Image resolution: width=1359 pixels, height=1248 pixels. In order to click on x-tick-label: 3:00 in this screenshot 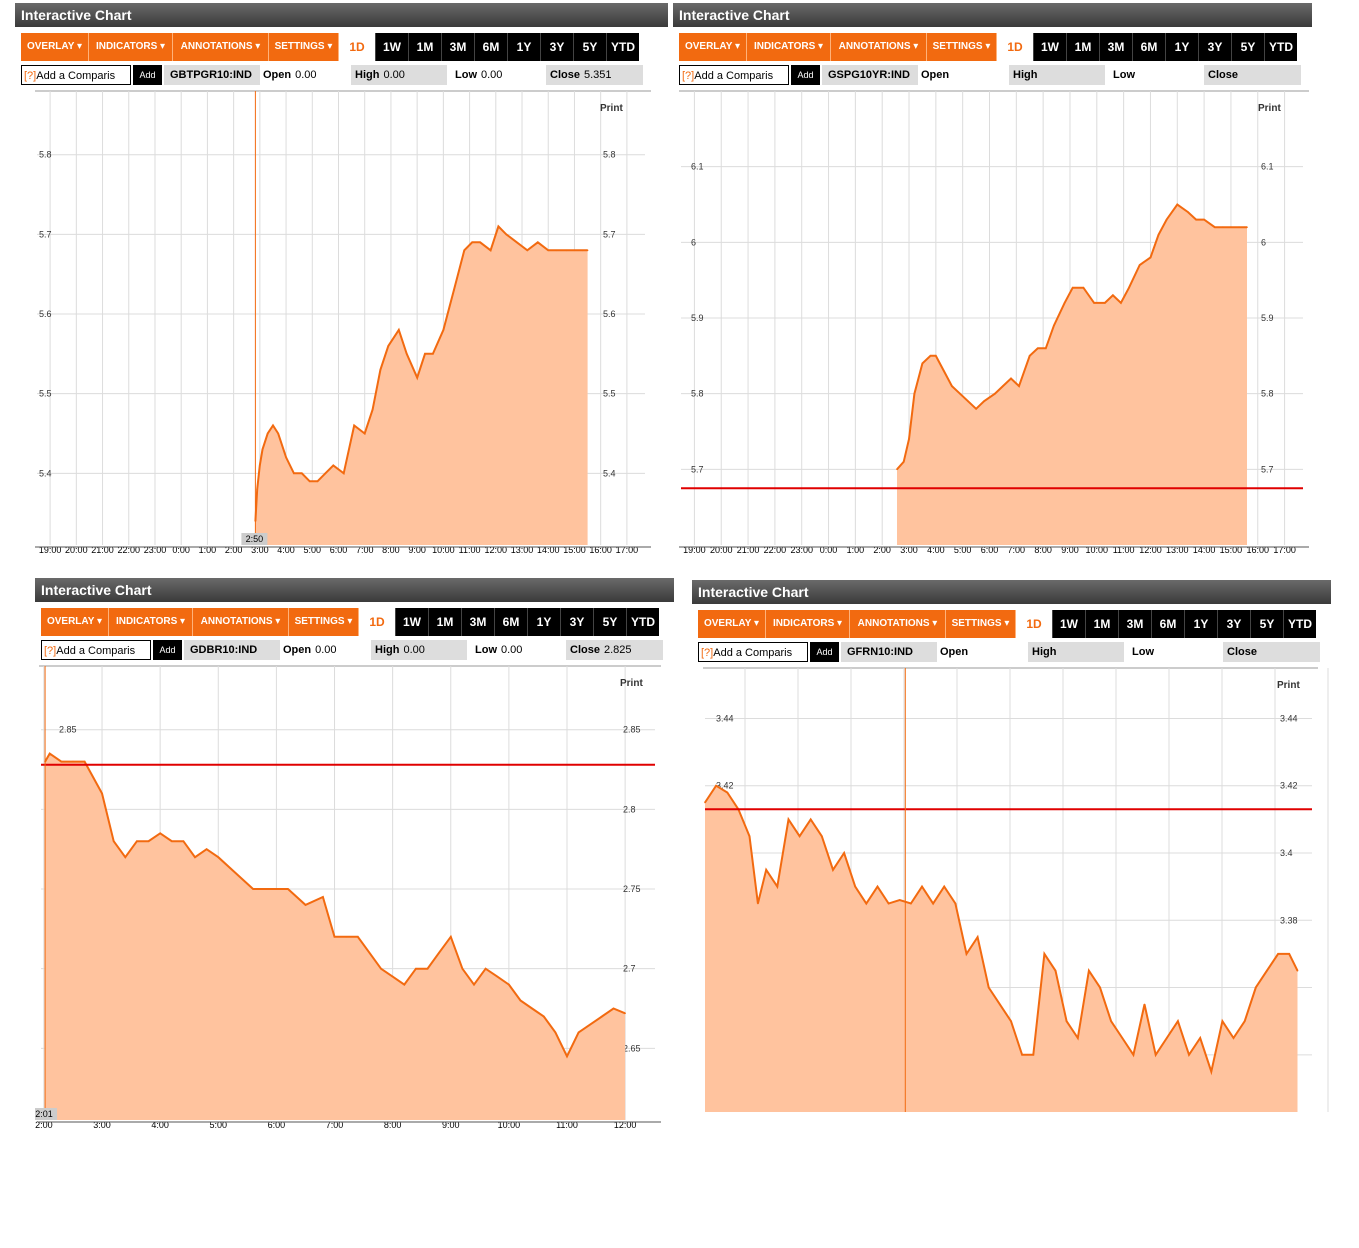, I will do `click(909, 550)`.